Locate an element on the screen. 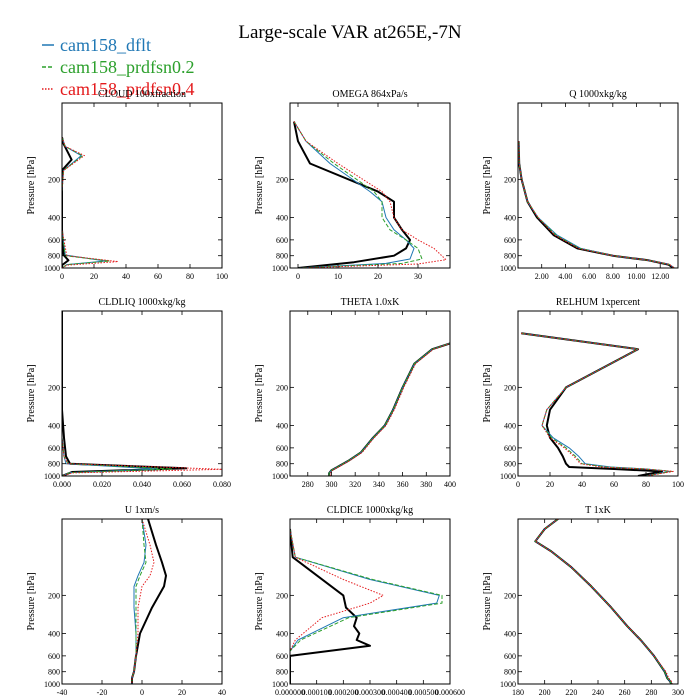  panel-4-xtick-3: 340 is located at coordinates (379, 484).